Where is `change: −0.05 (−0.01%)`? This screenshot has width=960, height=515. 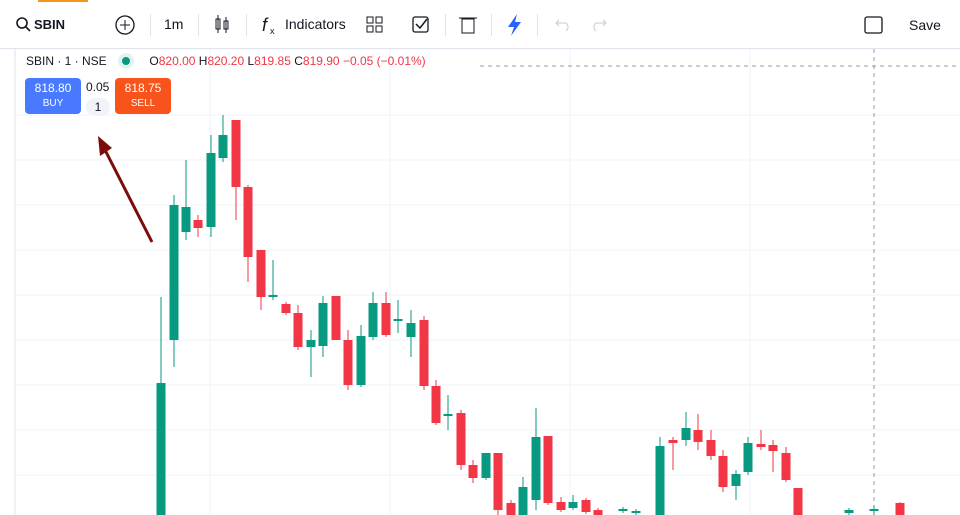 change: −0.05 (−0.01%) is located at coordinates (384, 61).